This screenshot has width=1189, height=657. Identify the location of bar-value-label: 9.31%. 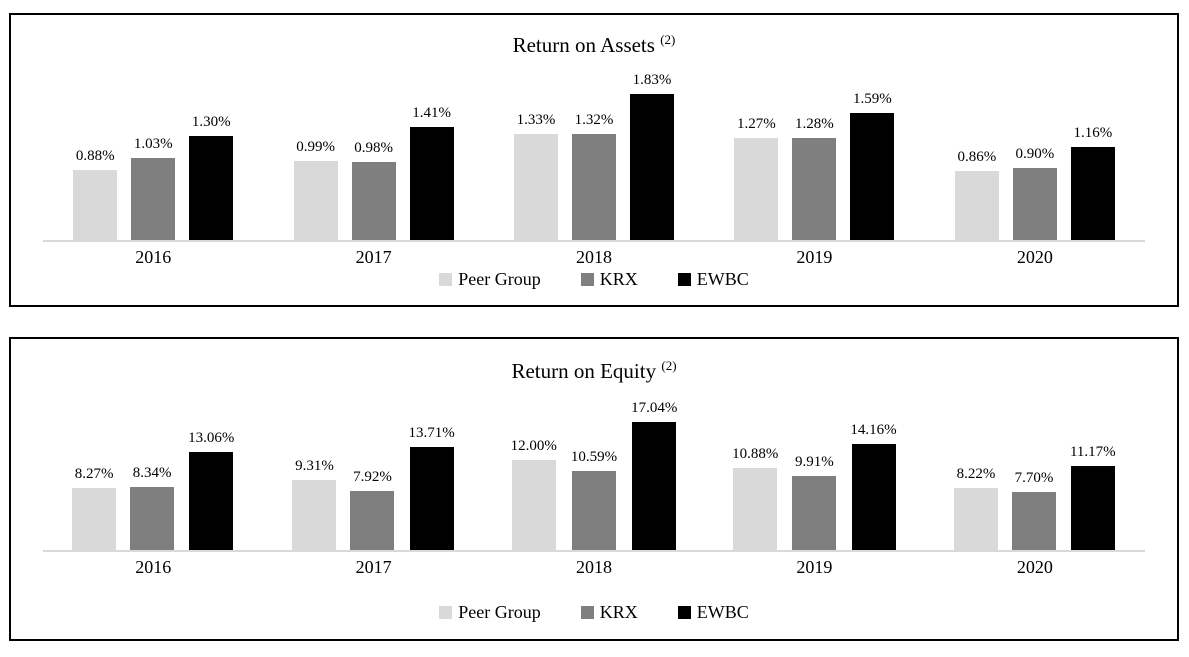
(314, 466).